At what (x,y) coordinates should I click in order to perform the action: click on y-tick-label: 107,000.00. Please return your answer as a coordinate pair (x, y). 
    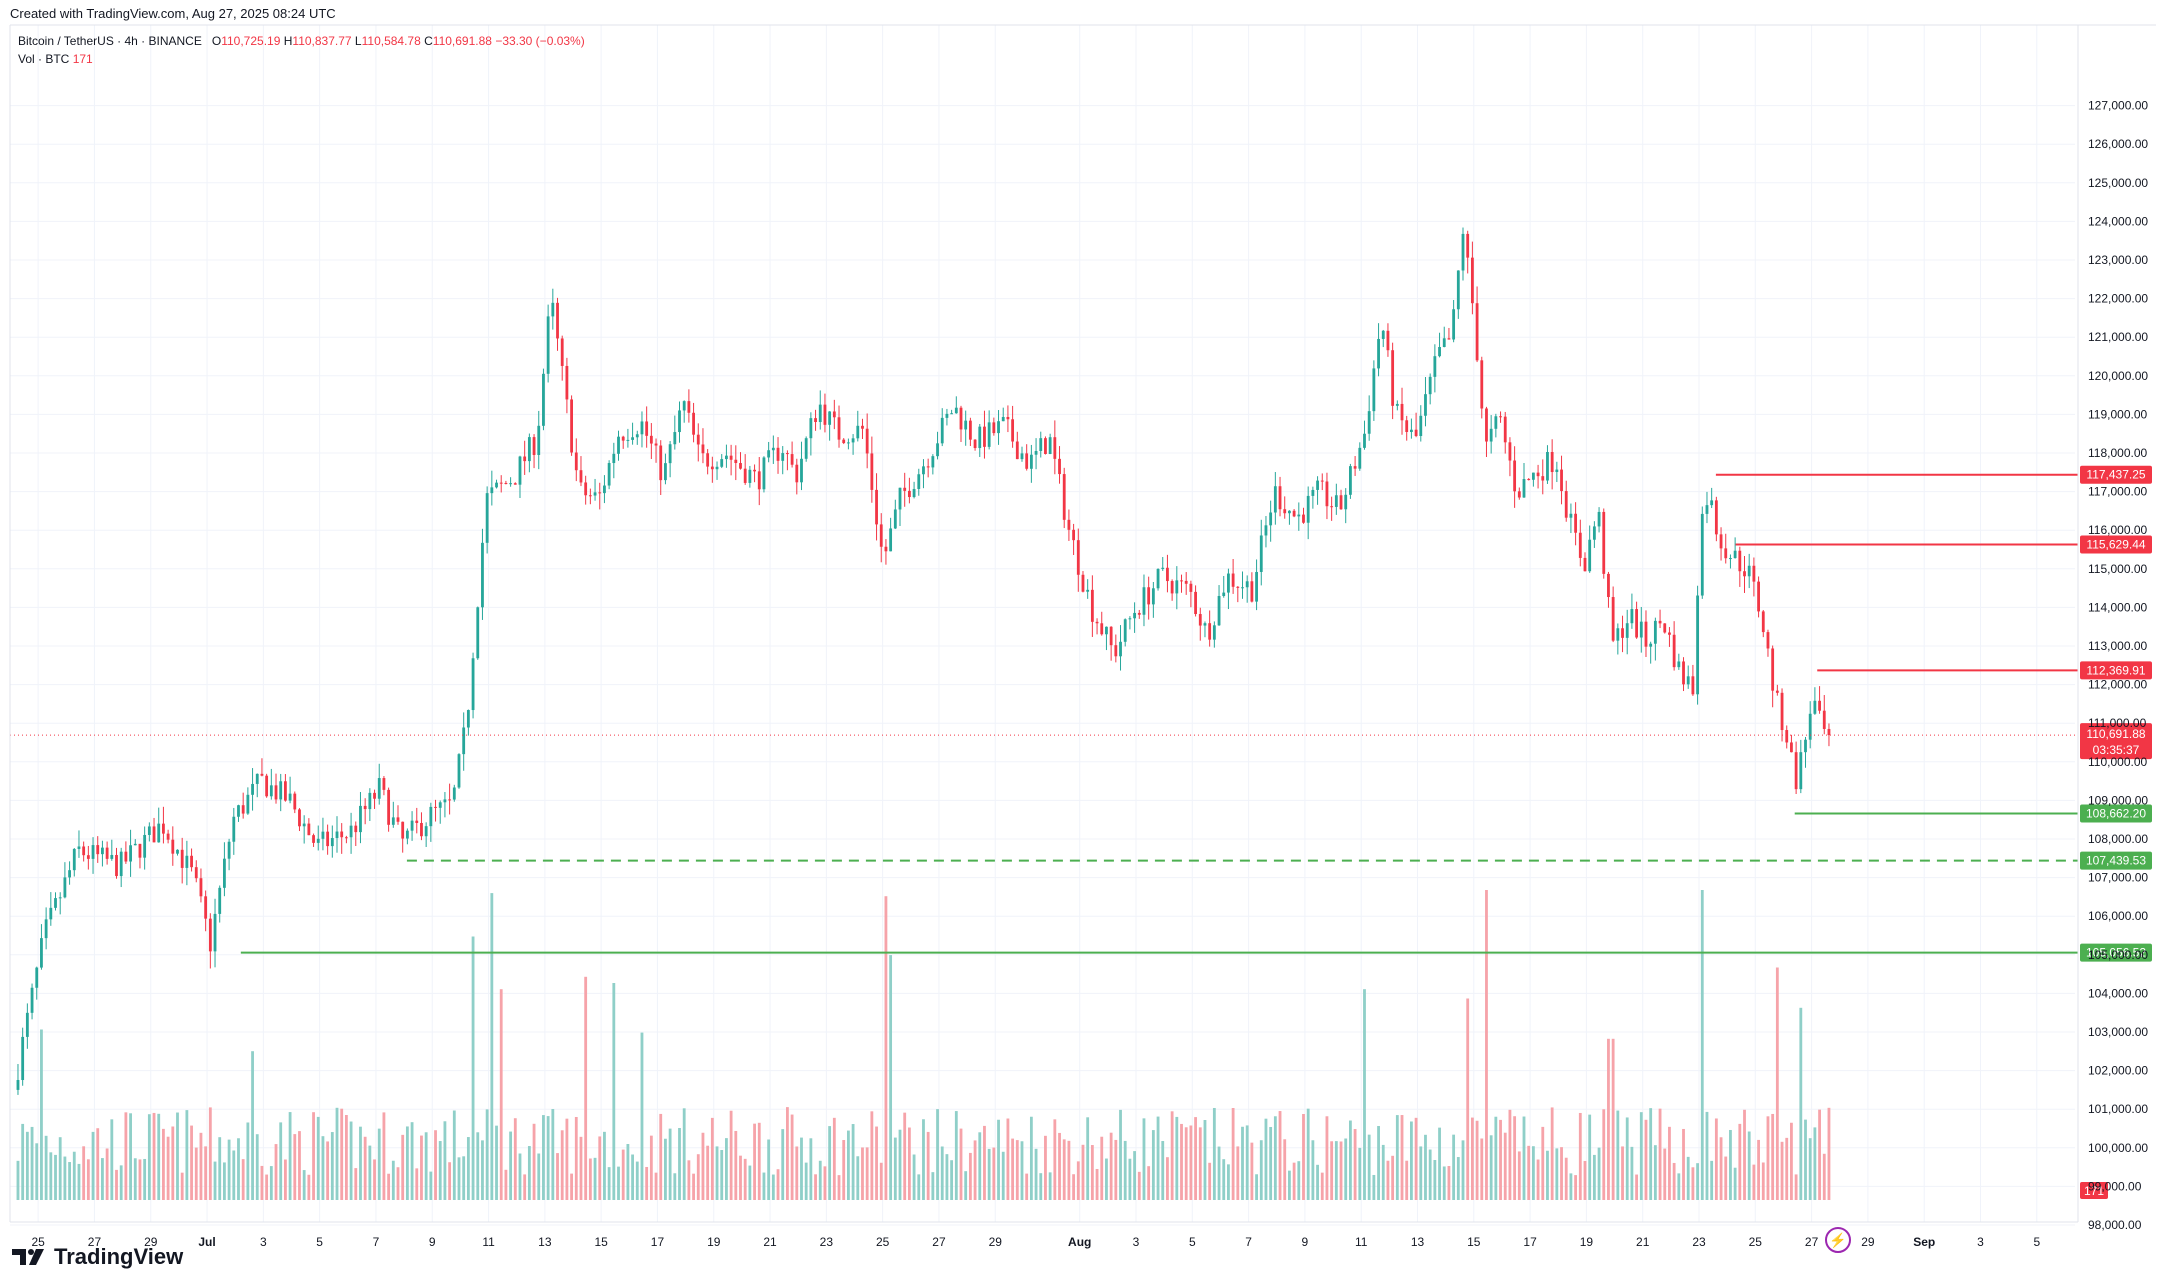
    Looking at the image, I should click on (2118, 878).